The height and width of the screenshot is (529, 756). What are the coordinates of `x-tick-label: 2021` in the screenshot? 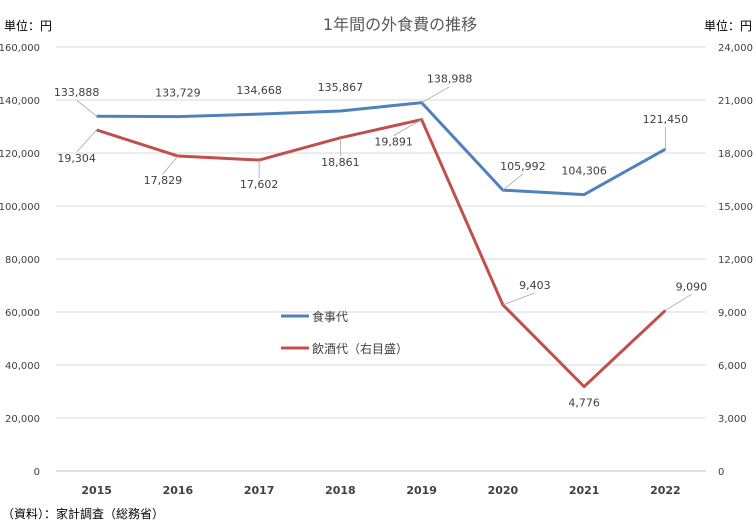 It's located at (584, 490).